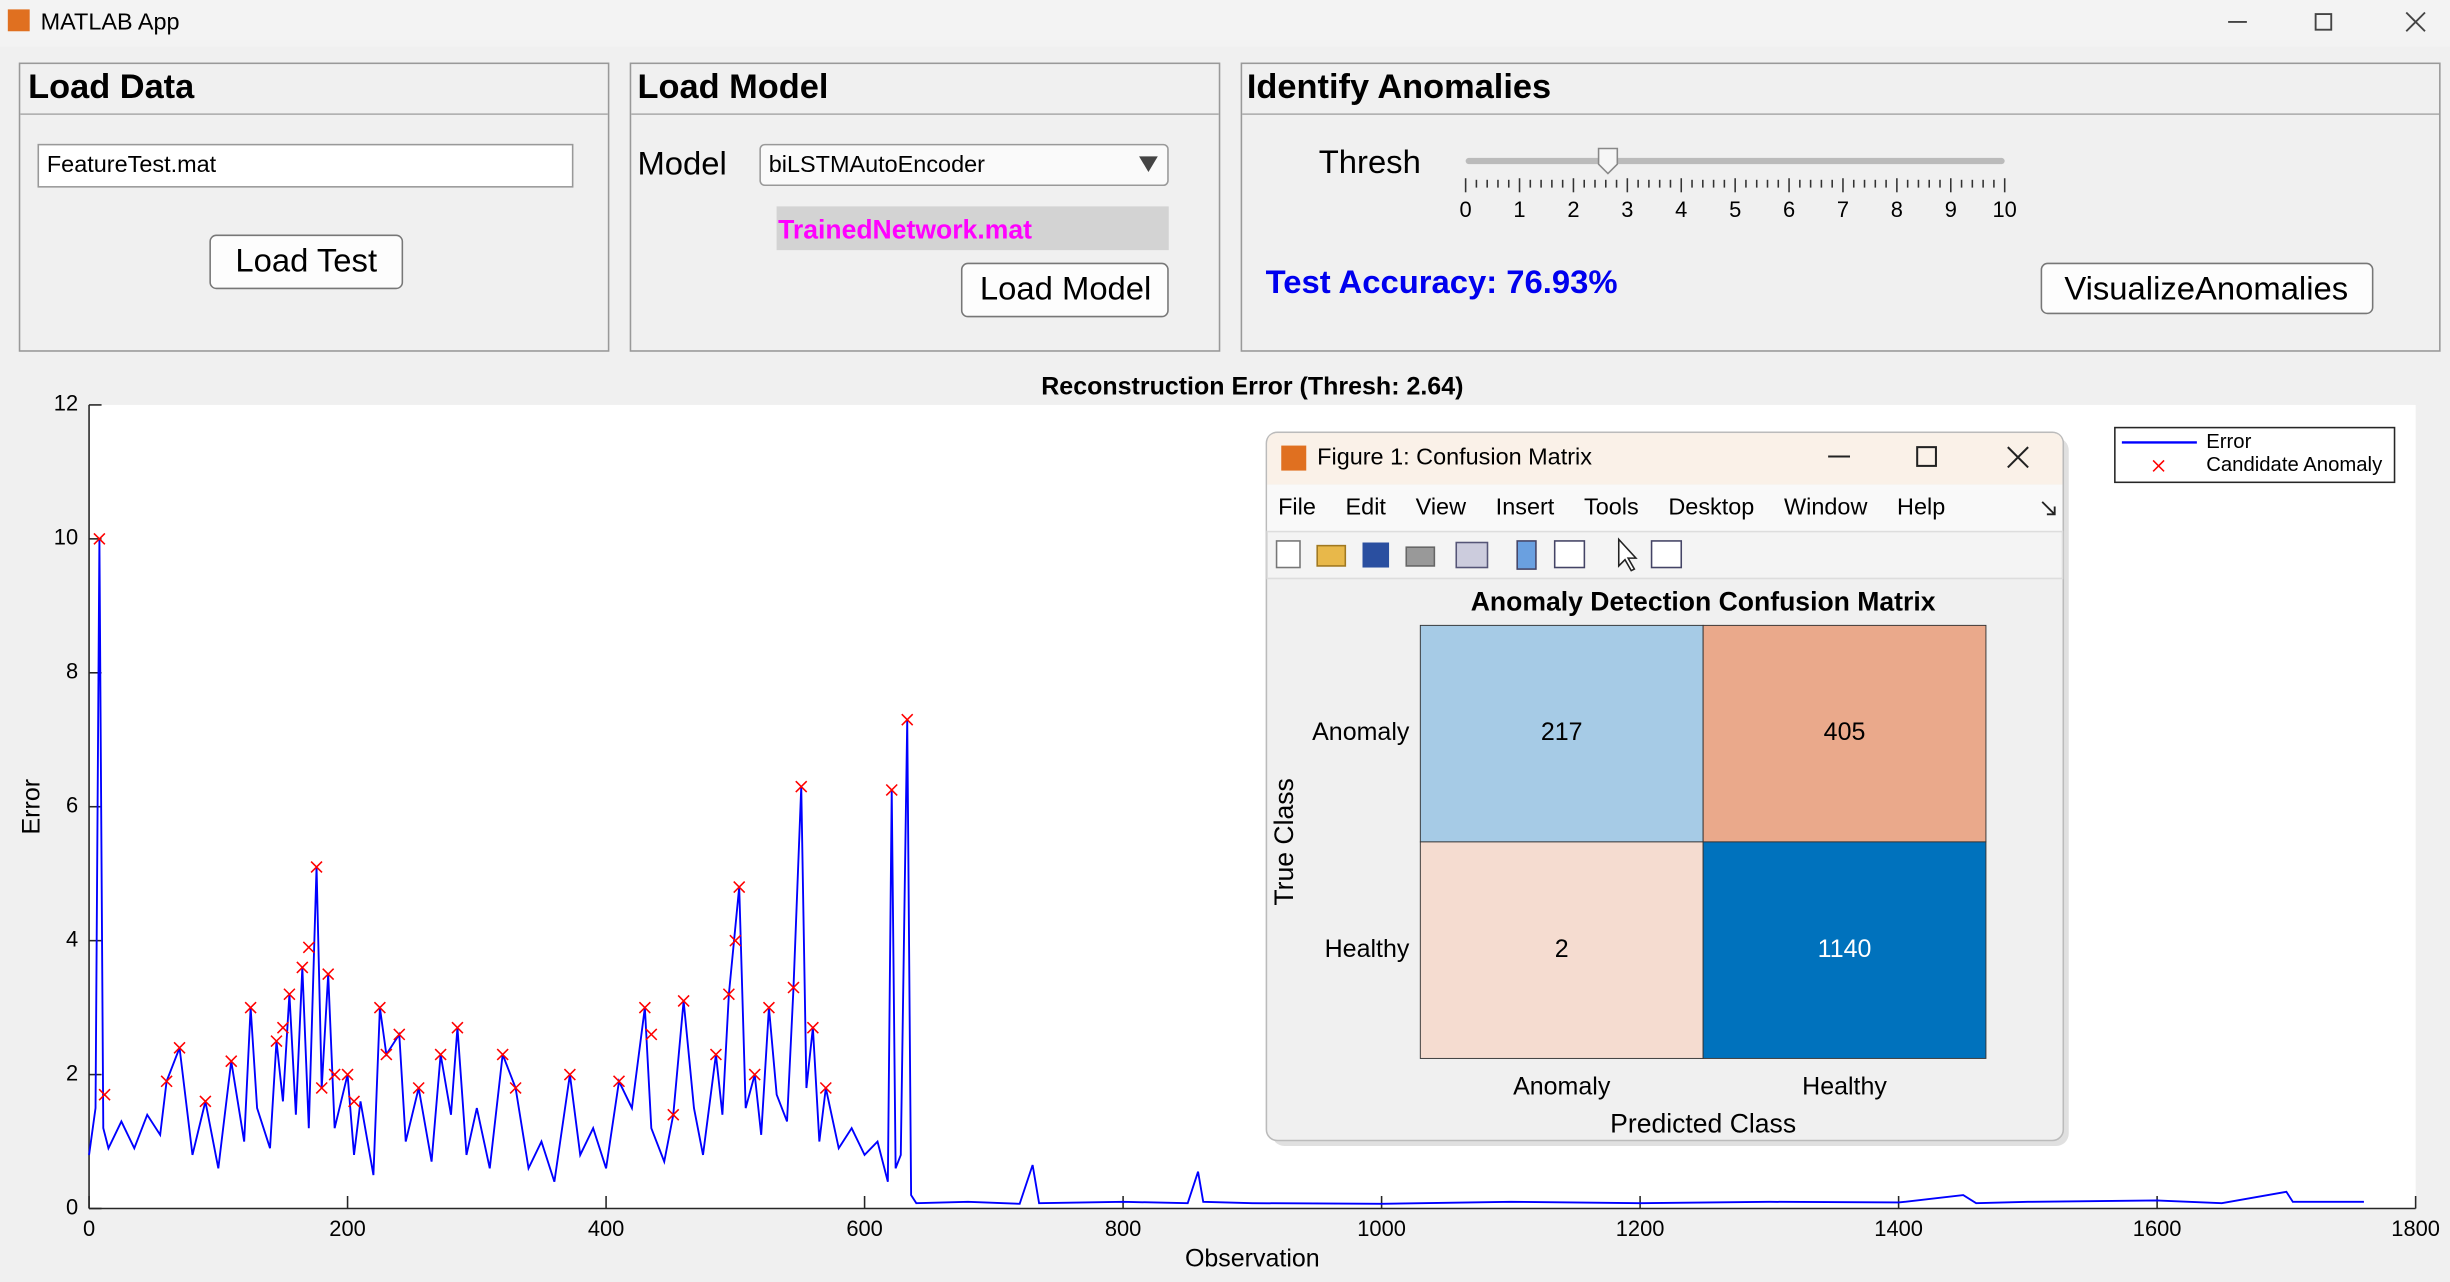 The height and width of the screenshot is (1282, 2450). I want to click on menu-item: Tools, so click(1611, 506).